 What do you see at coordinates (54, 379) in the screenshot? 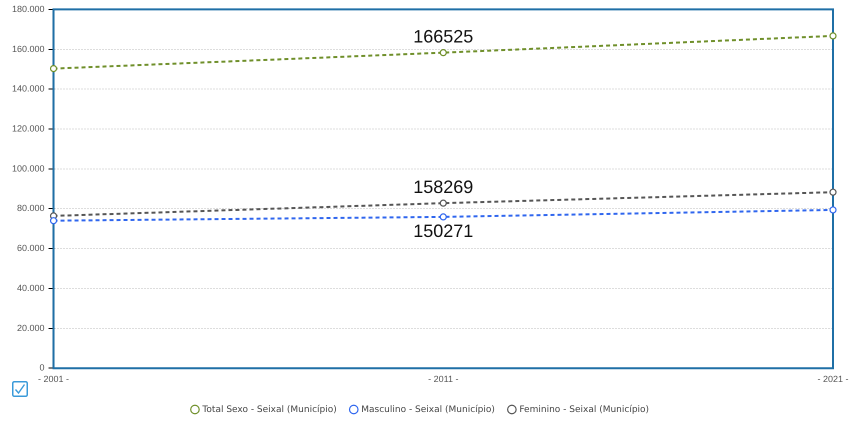
I see `x-tick-label: - 2001 -` at bounding box center [54, 379].